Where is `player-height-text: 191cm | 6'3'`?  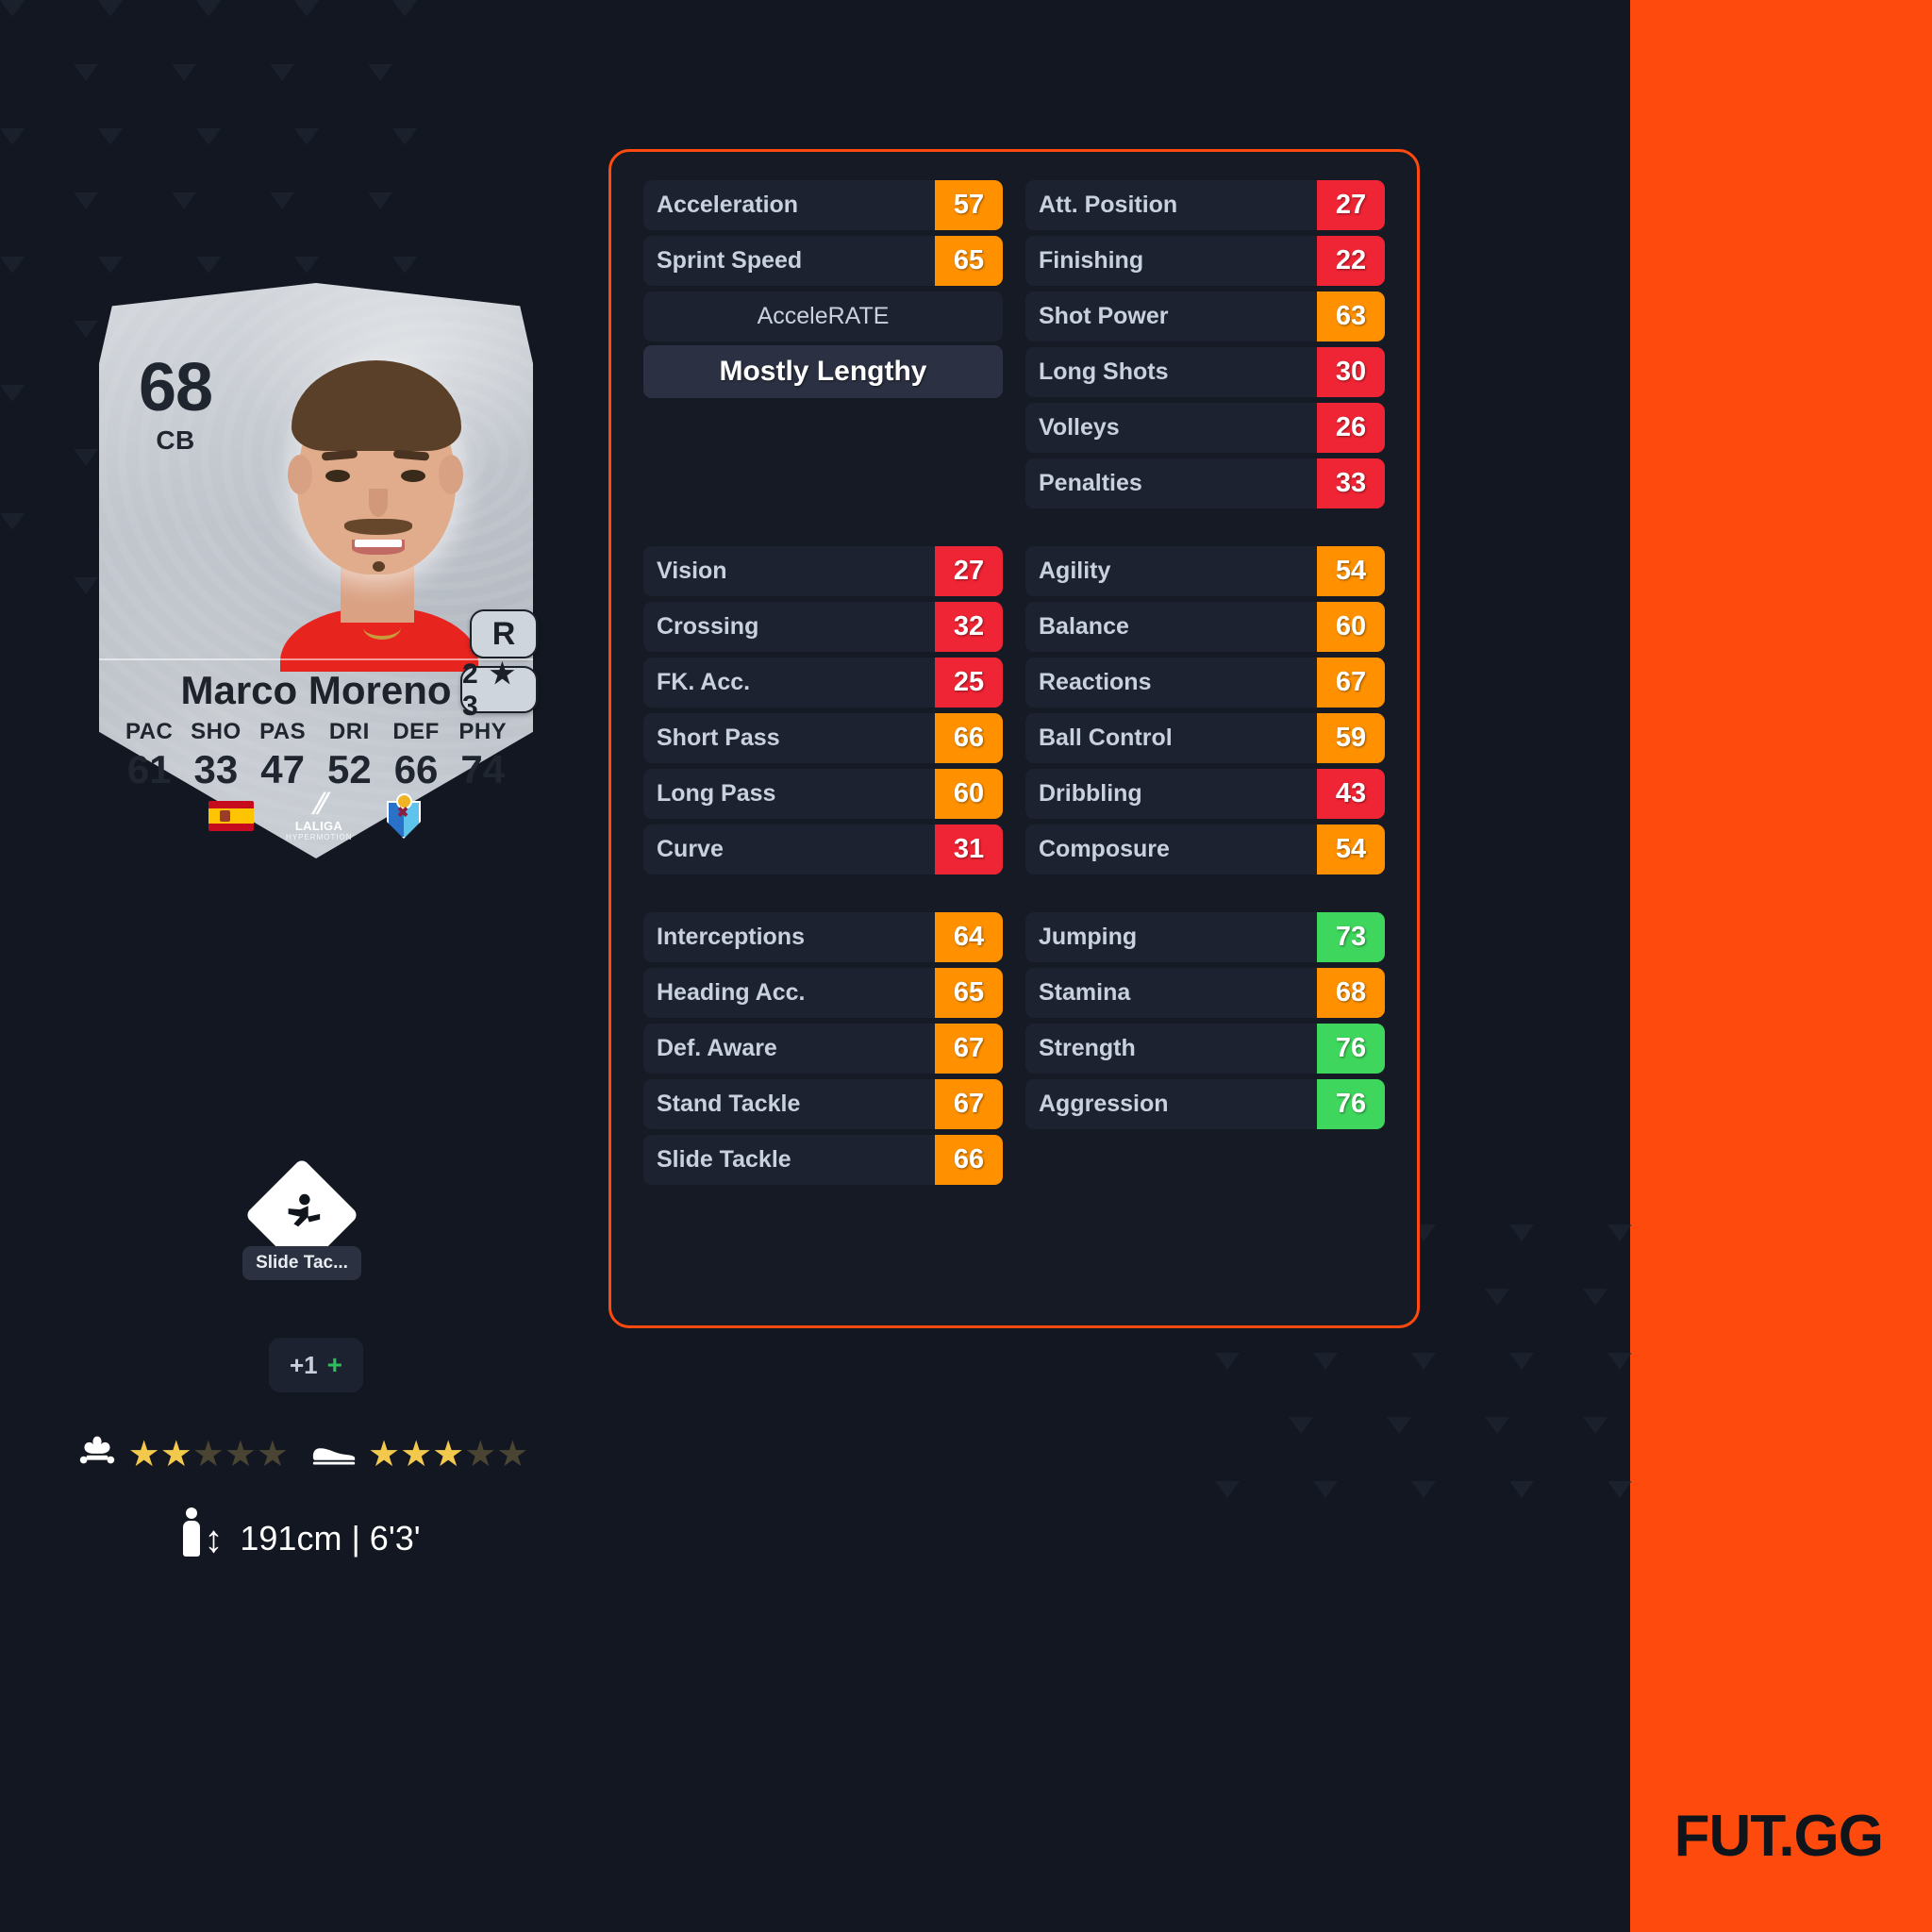 player-height-text: 191cm | 6'3' is located at coordinates (331, 1538).